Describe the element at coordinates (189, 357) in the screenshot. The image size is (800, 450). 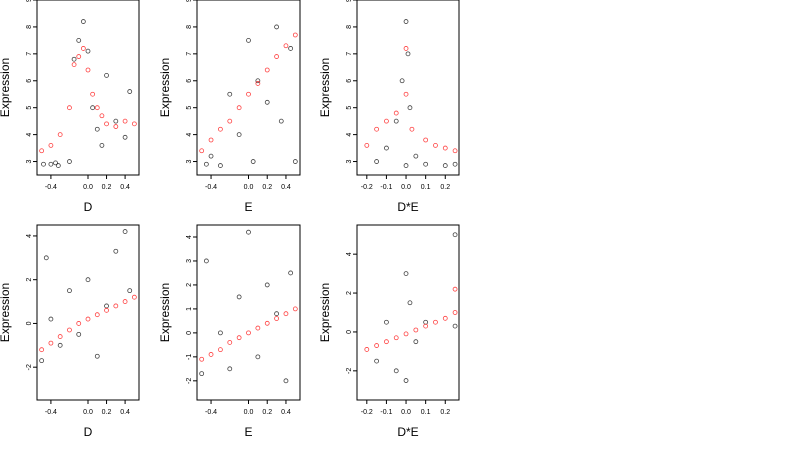
I see `y-tick-label: -1` at that location.